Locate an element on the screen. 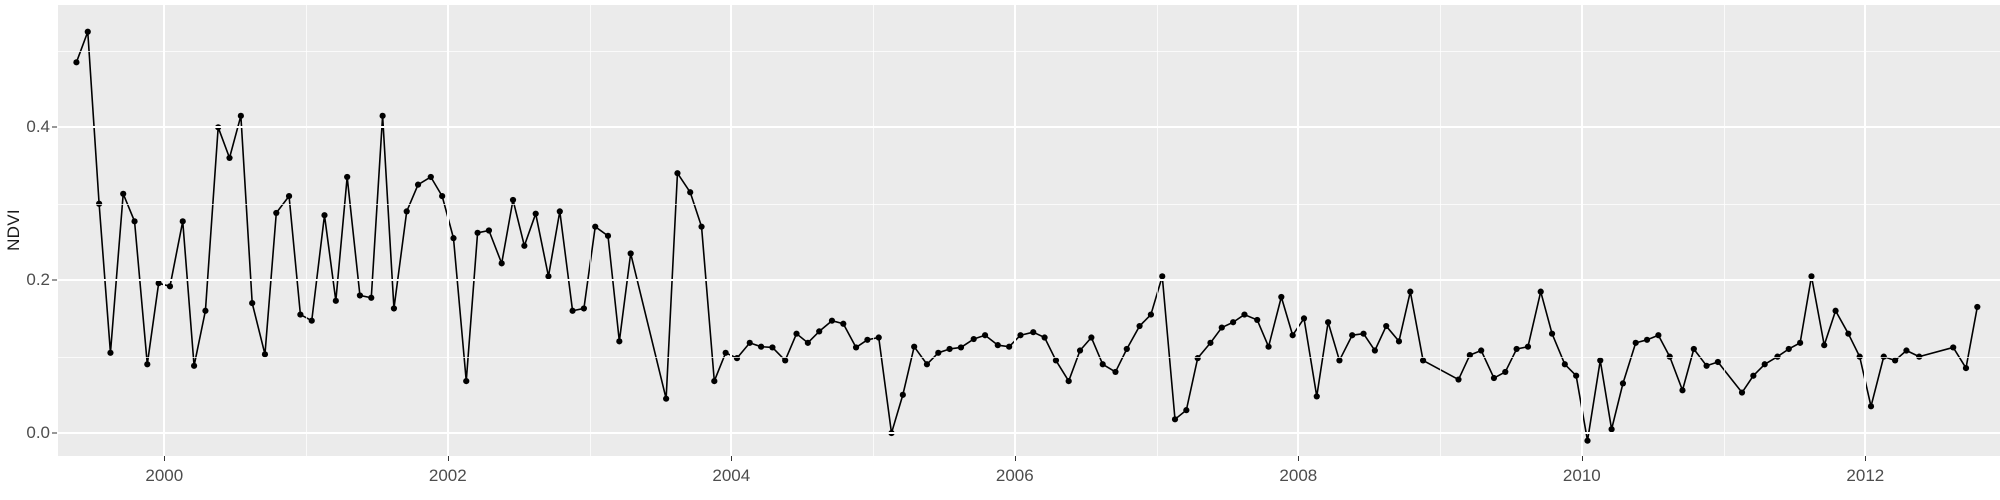  x-tick-label: 2008 is located at coordinates (1298, 475).